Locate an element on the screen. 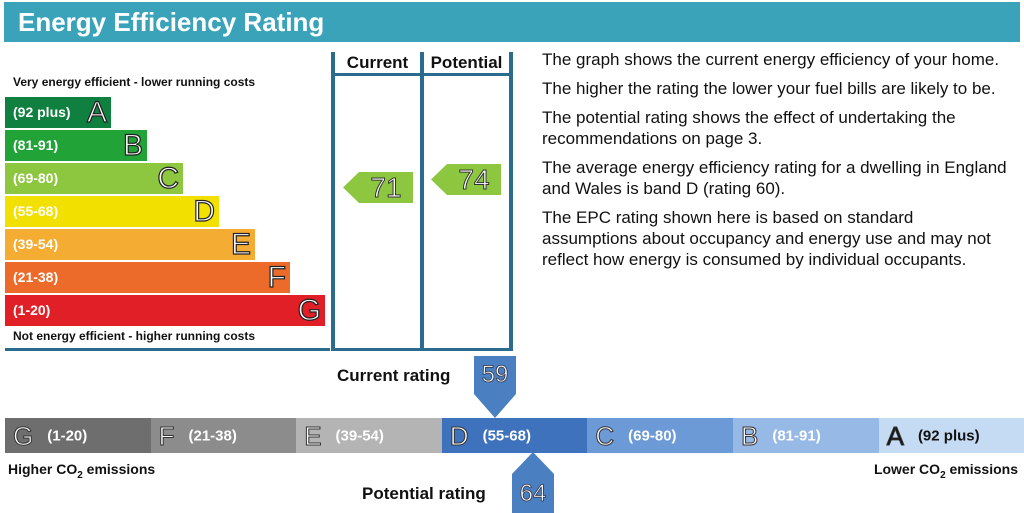 Image resolution: width=1024 pixels, height=513 pixels. potential-arrow-shape is located at coordinates (466, 179).